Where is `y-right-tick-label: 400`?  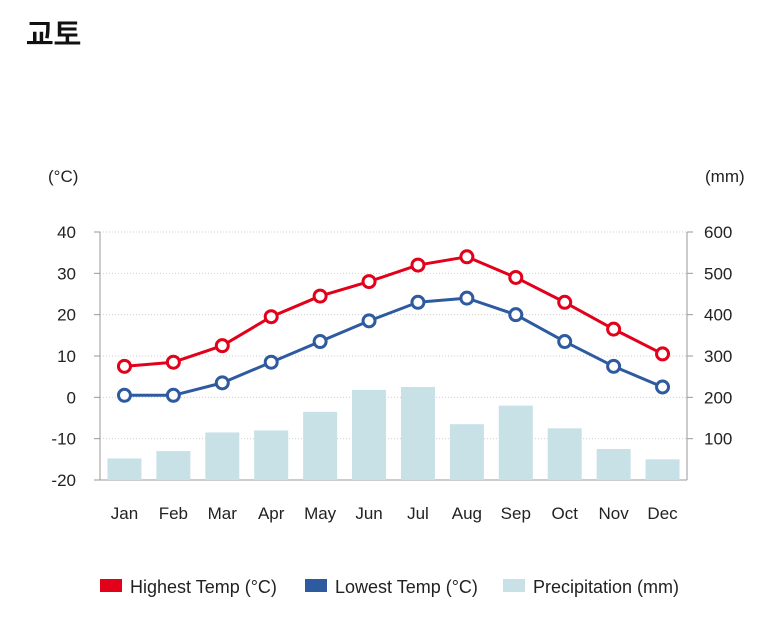
y-right-tick-label: 400 is located at coordinates (718, 315).